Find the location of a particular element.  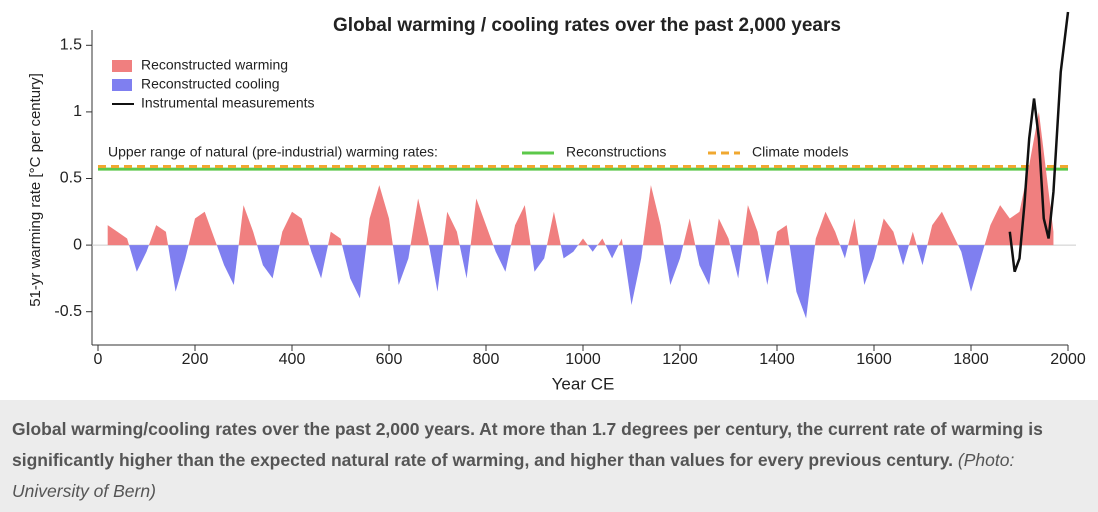

legend-label: Reconstructed warming is located at coordinates (214, 65).